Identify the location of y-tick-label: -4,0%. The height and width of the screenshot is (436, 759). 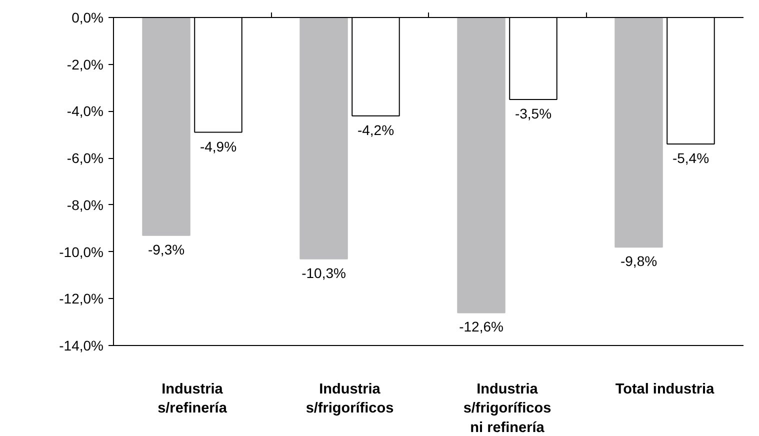
(85, 111).